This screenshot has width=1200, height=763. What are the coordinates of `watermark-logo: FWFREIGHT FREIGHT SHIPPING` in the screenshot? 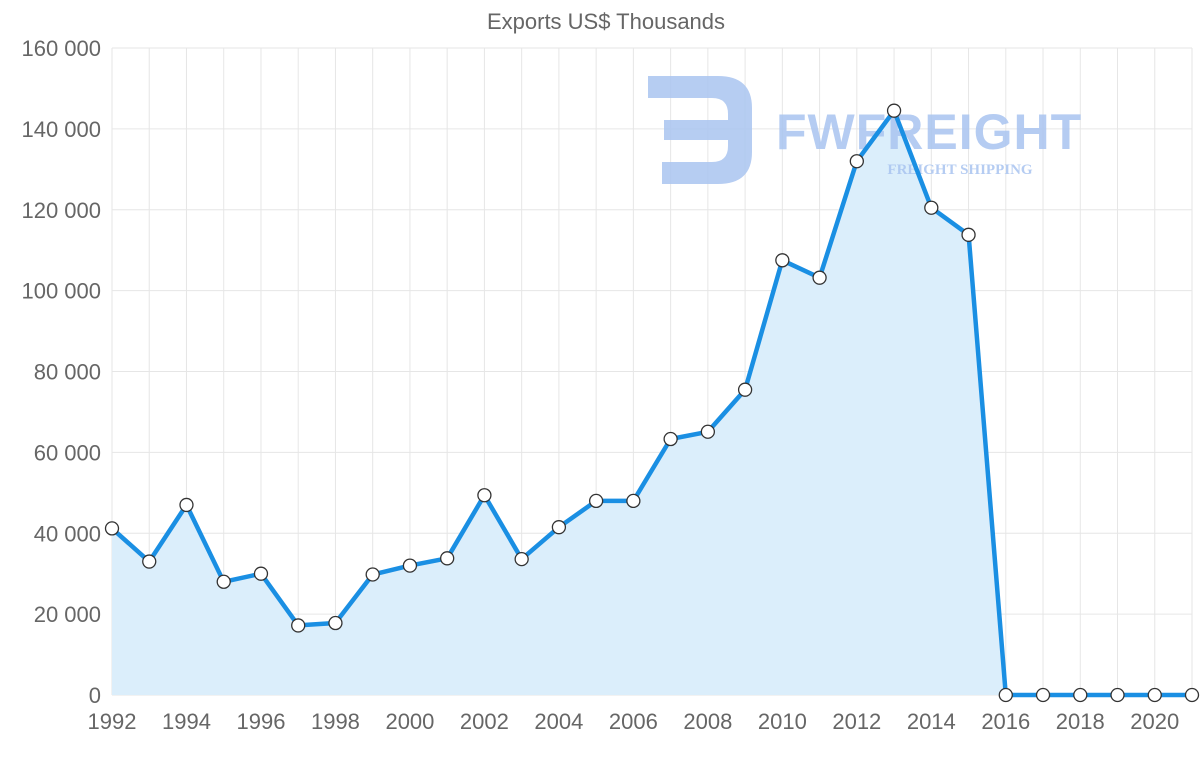 It's located at (865, 130).